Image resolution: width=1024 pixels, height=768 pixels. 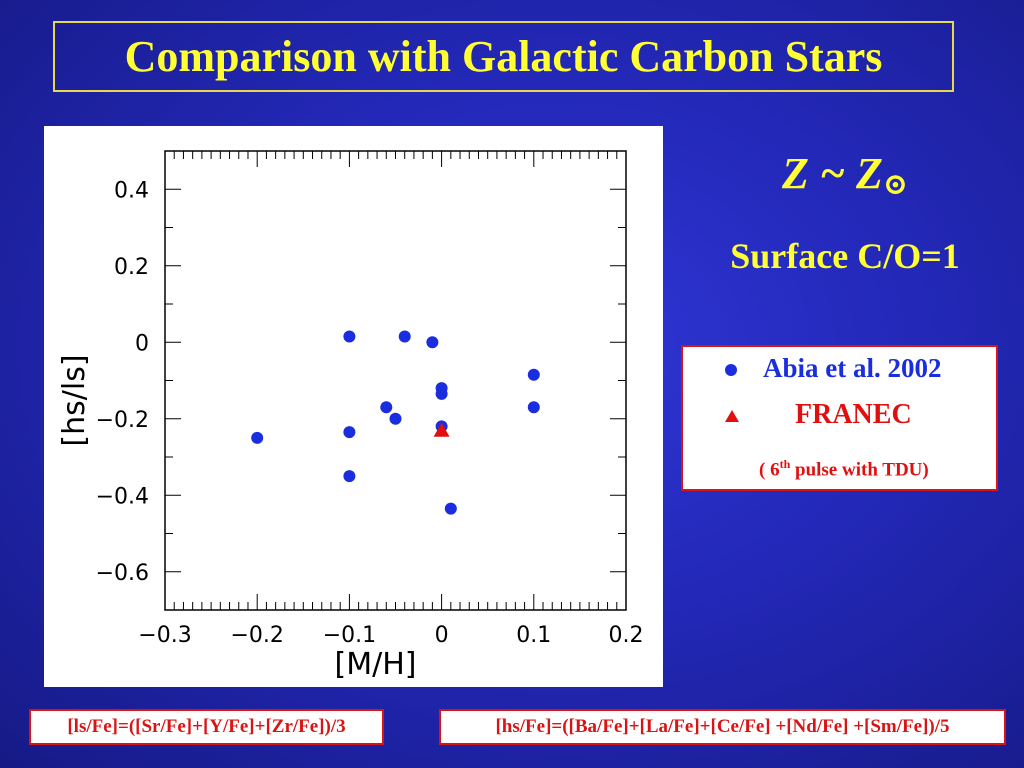 What do you see at coordinates (349, 635) in the screenshot?
I see `x-tick-label: −0.1` at bounding box center [349, 635].